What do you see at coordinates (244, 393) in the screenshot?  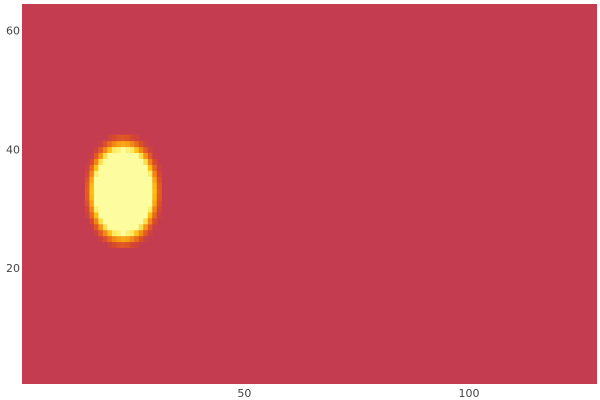 I see `x-tick-label: 50` at bounding box center [244, 393].